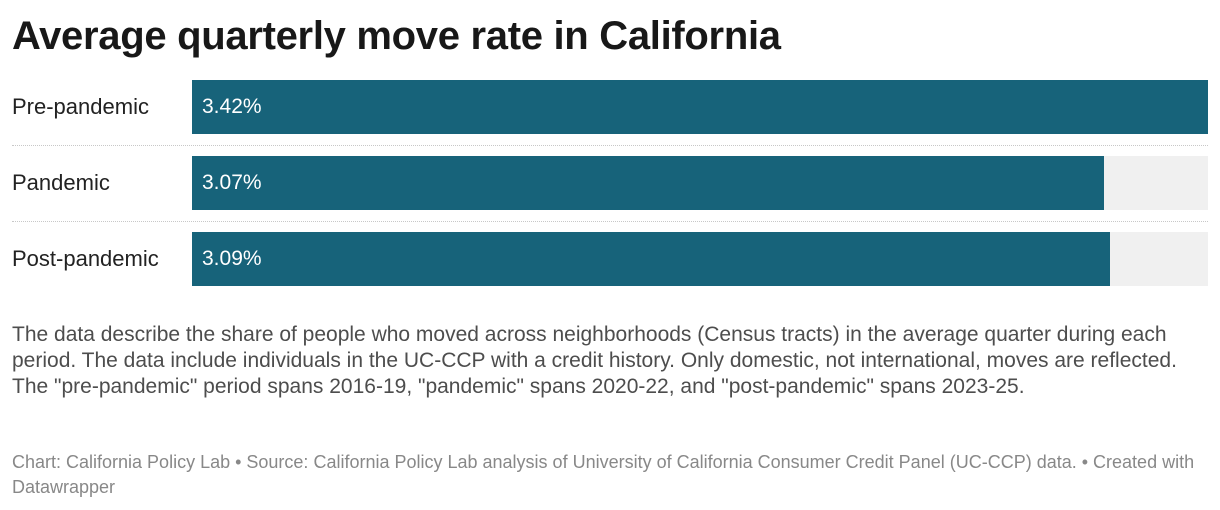 This screenshot has width=1220, height=510. Describe the element at coordinates (232, 106) in the screenshot. I see `value-label: 3.42%` at that location.